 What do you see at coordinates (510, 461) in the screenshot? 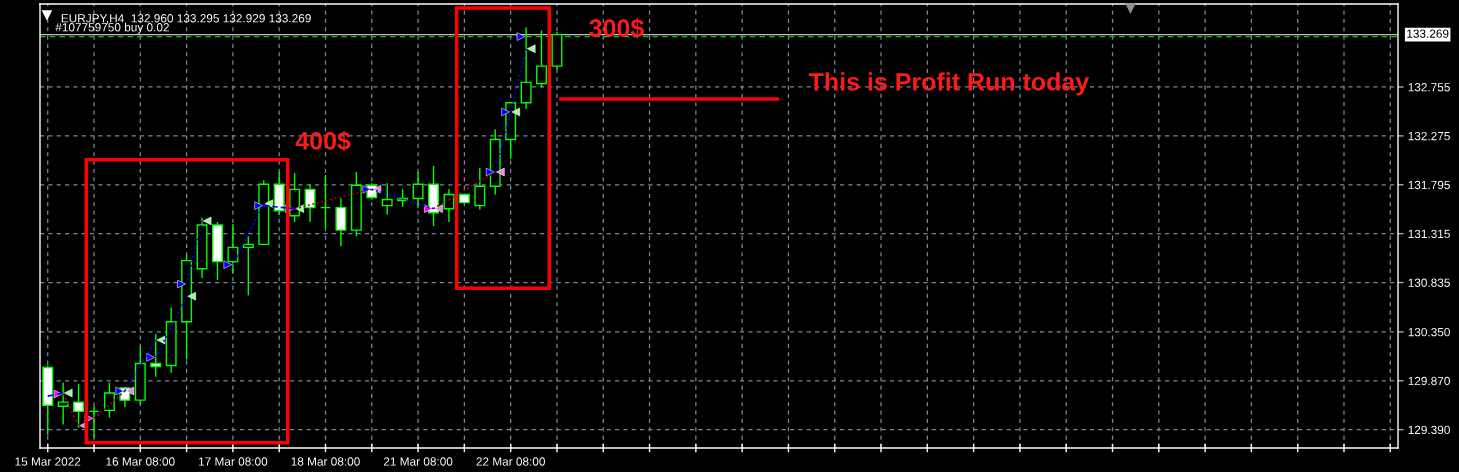
I see `x-tick-label: 22 Mar 08:00` at bounding box center [510, 461].